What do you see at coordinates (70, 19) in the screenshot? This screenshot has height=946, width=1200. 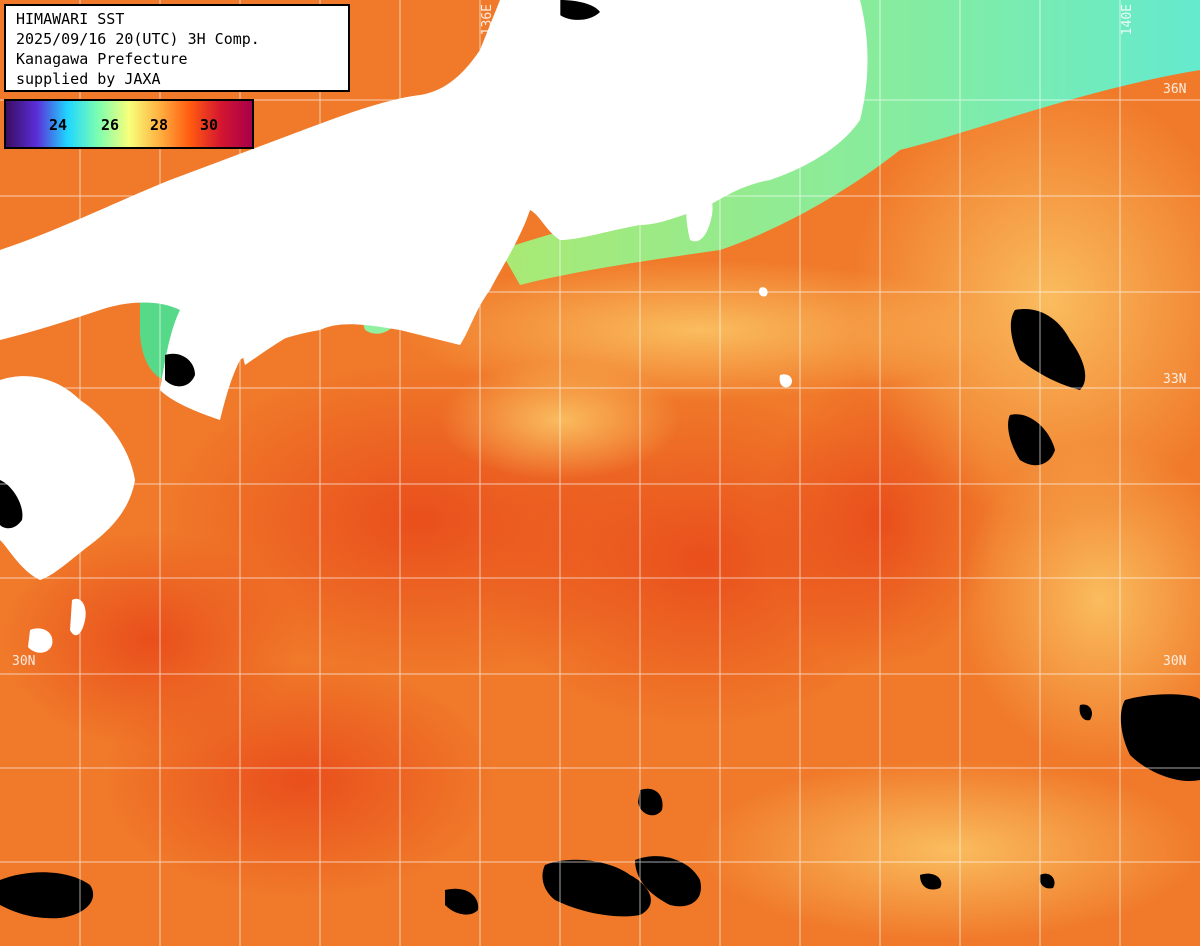 I see `info-title: HIMAWARI SST` at bounding box center [70, 19].